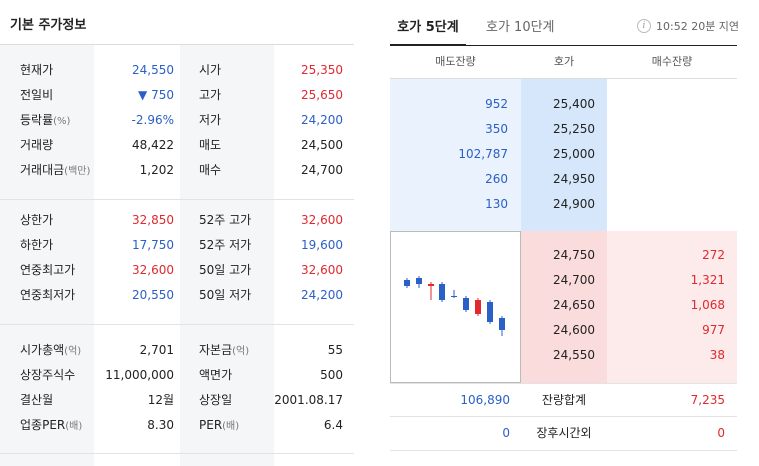 The width and height of the screenshot is (759, 466). I want to click on stock-info-row: 전일비 ▼ 750 고가 25,650, so click(177, 95).